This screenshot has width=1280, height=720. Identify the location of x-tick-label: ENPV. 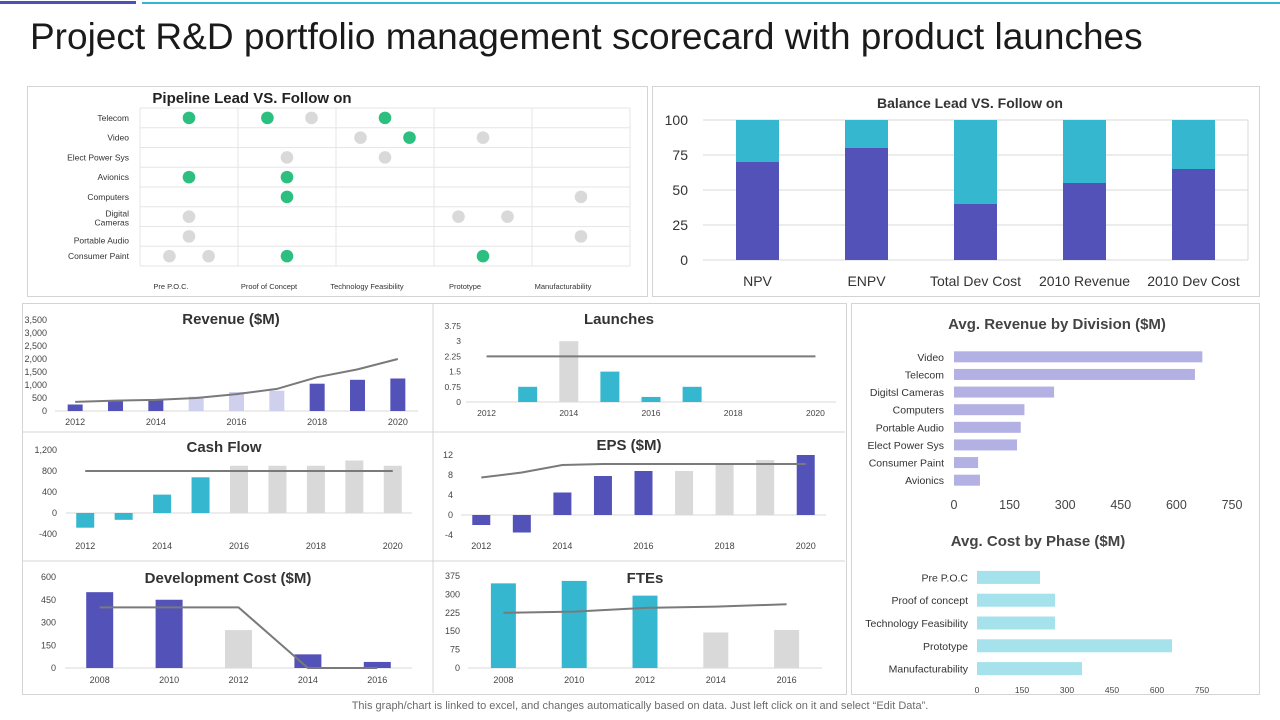
(866, 281).